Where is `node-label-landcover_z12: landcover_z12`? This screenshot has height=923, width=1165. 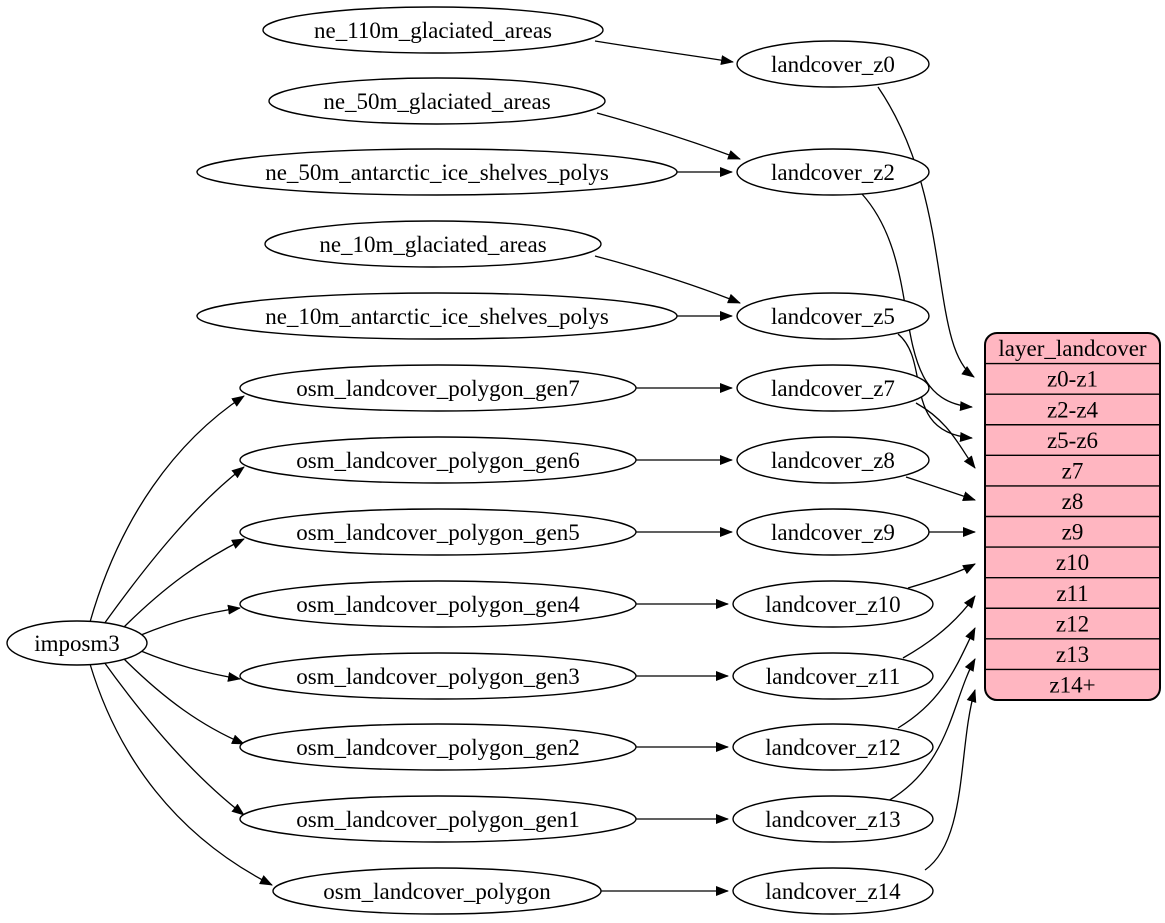
node-label-landcover_z12: landcover_z12 is located at coordinates (832, 747).